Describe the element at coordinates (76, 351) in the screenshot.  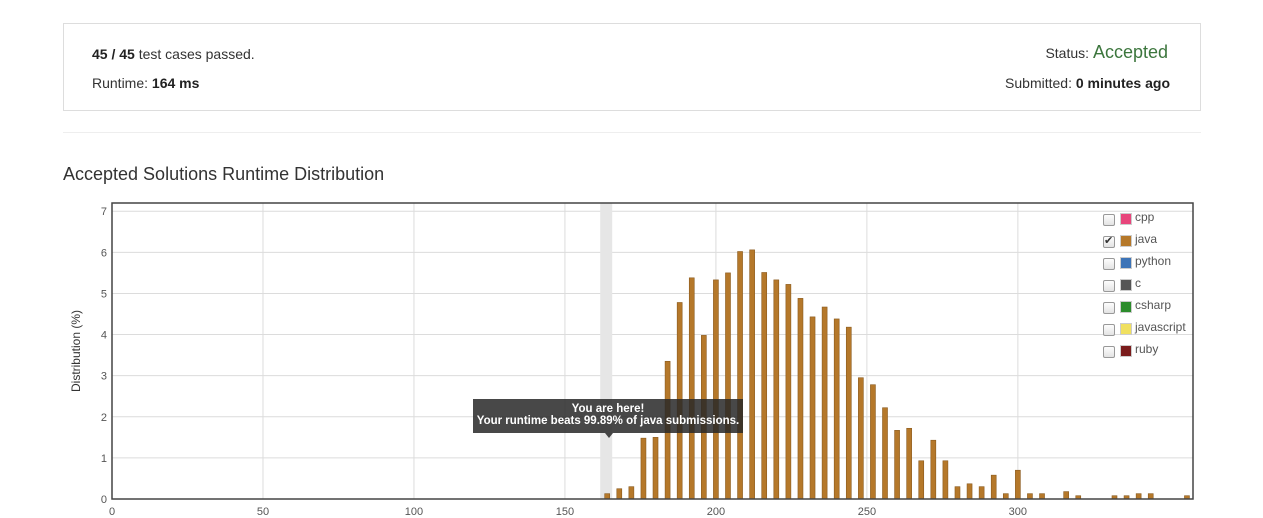
I see `y-axis-label: Distribution (%)` at that location.